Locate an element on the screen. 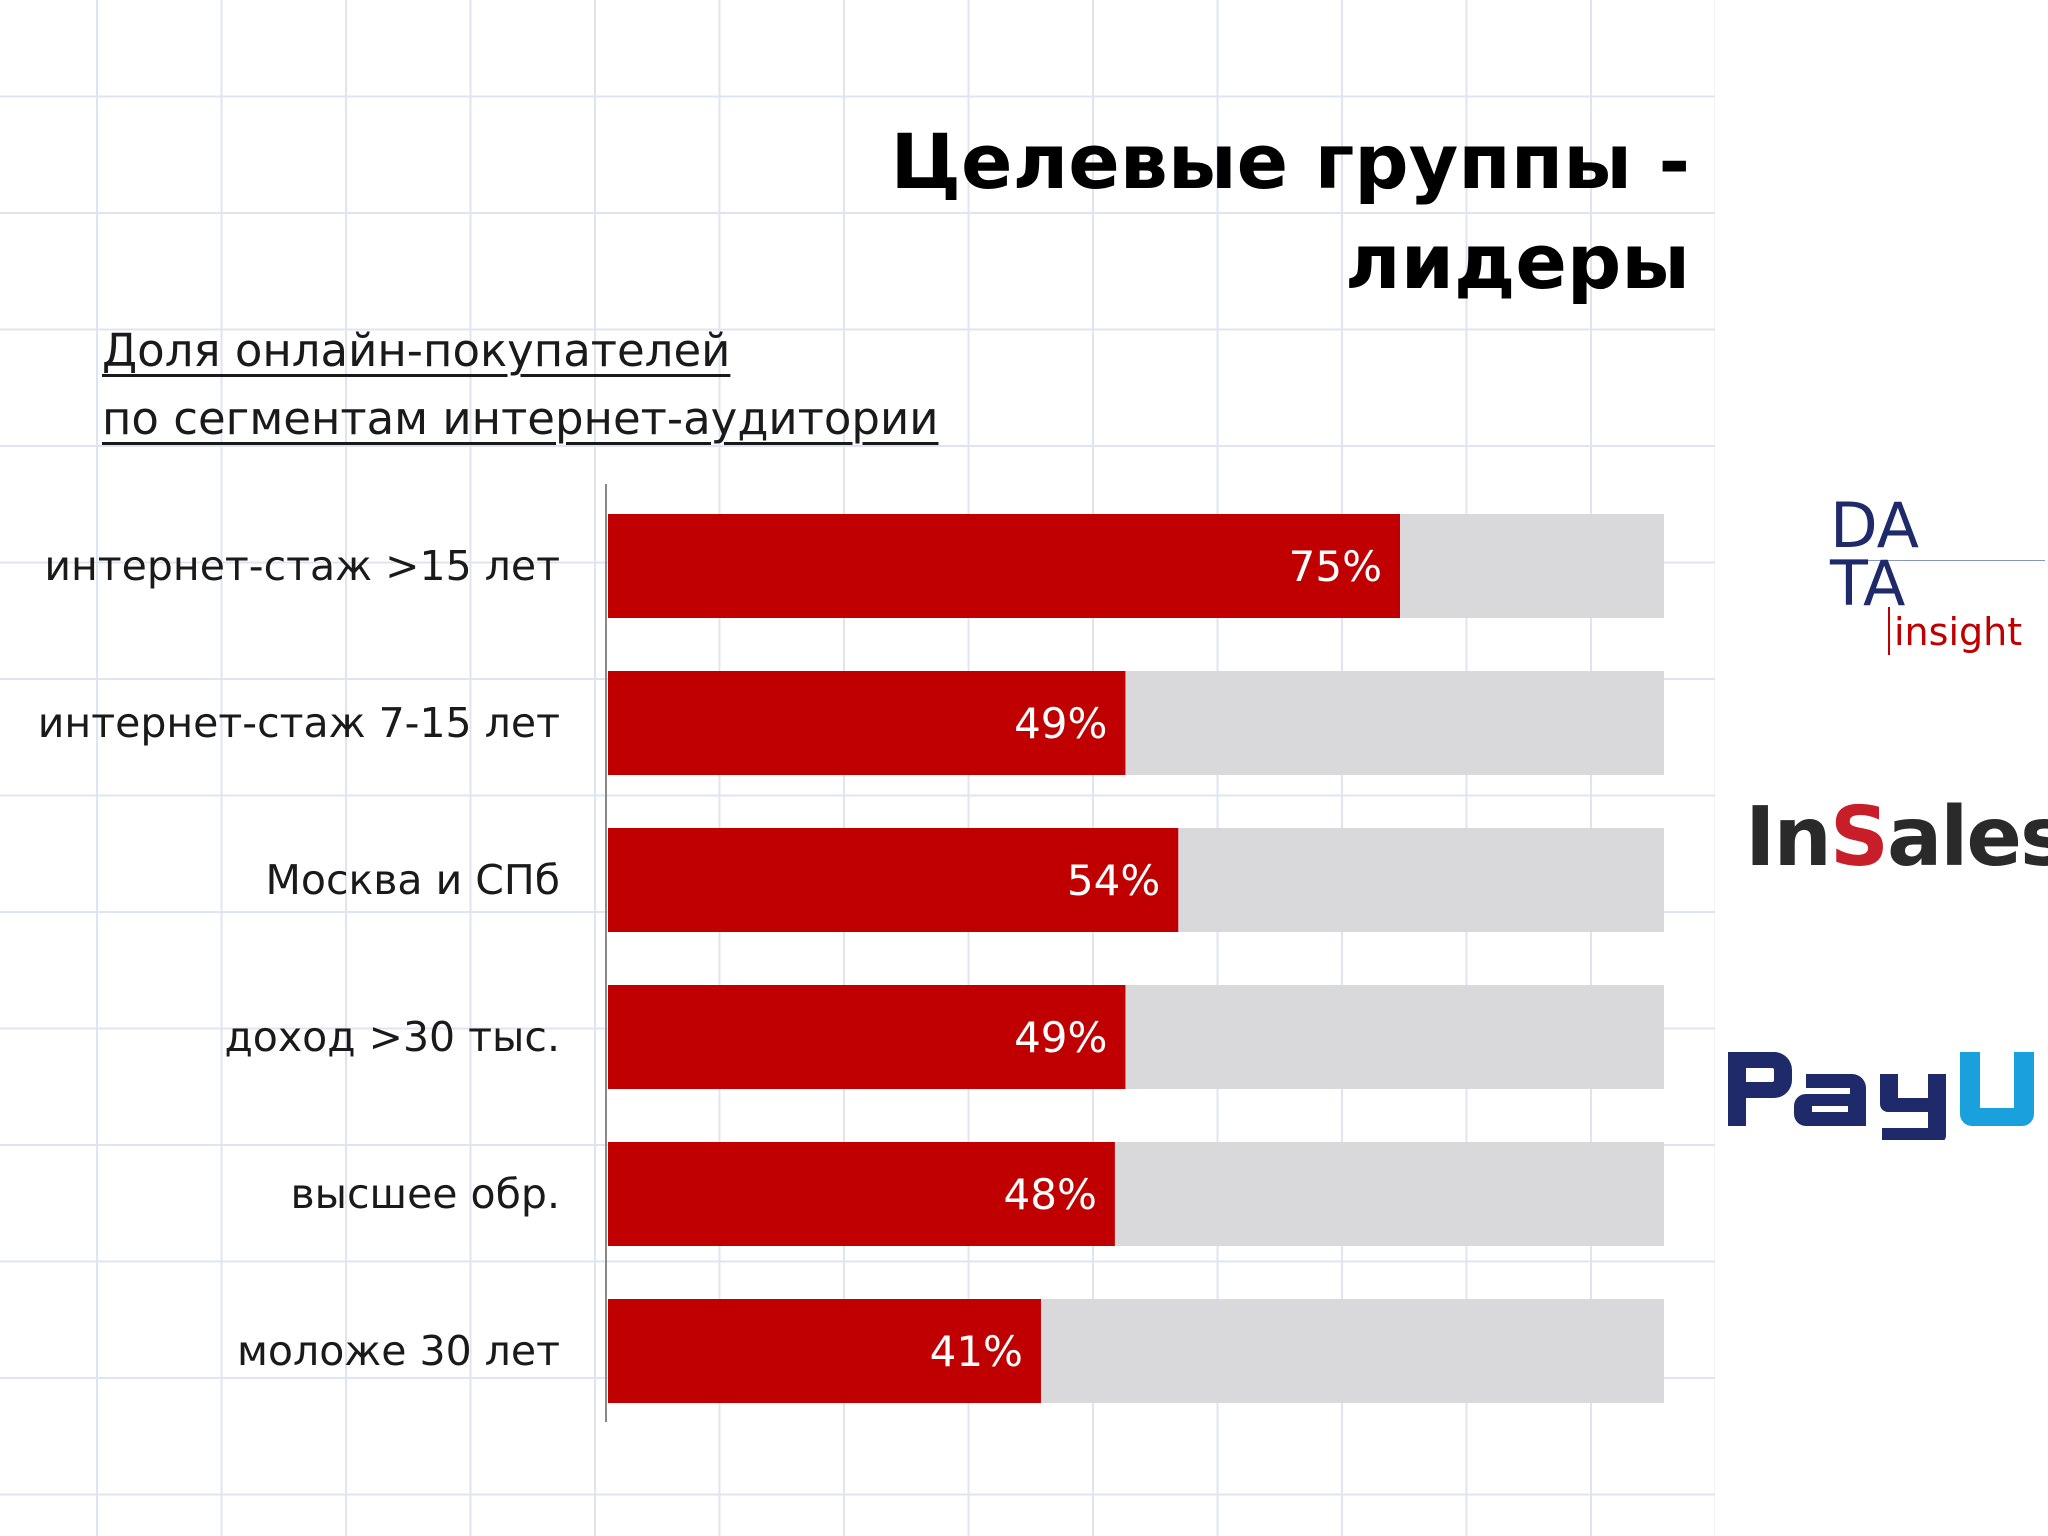 The image size is (2048, 1536). insales-logo-after: ales is located at coordinates (1967, 837).